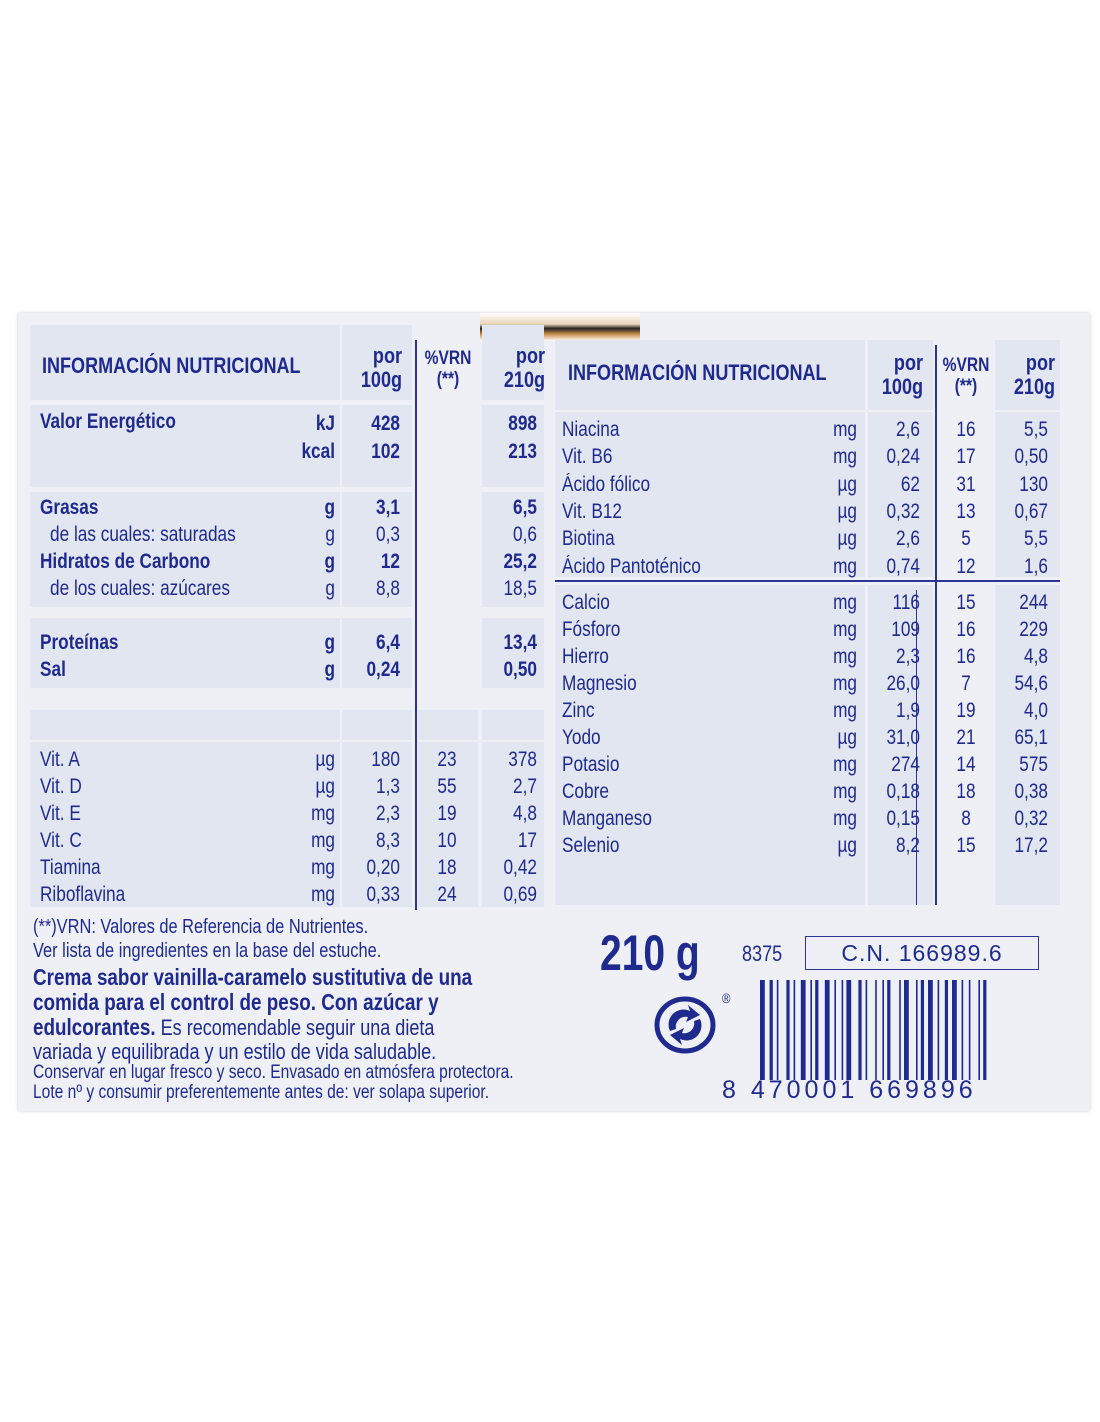  I want to click on value-per100: 0,33, so click(383, 894).